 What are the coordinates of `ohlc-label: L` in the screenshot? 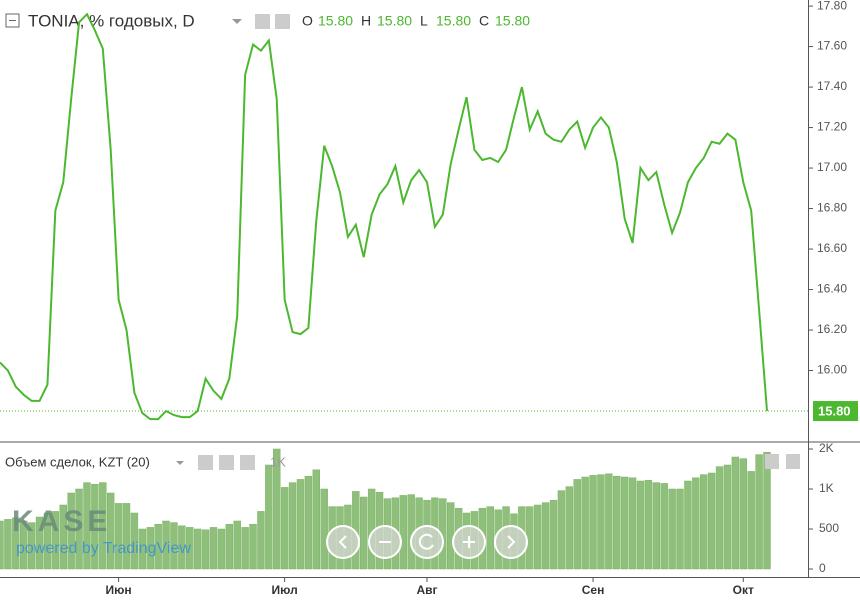 It's located at (424, 21).